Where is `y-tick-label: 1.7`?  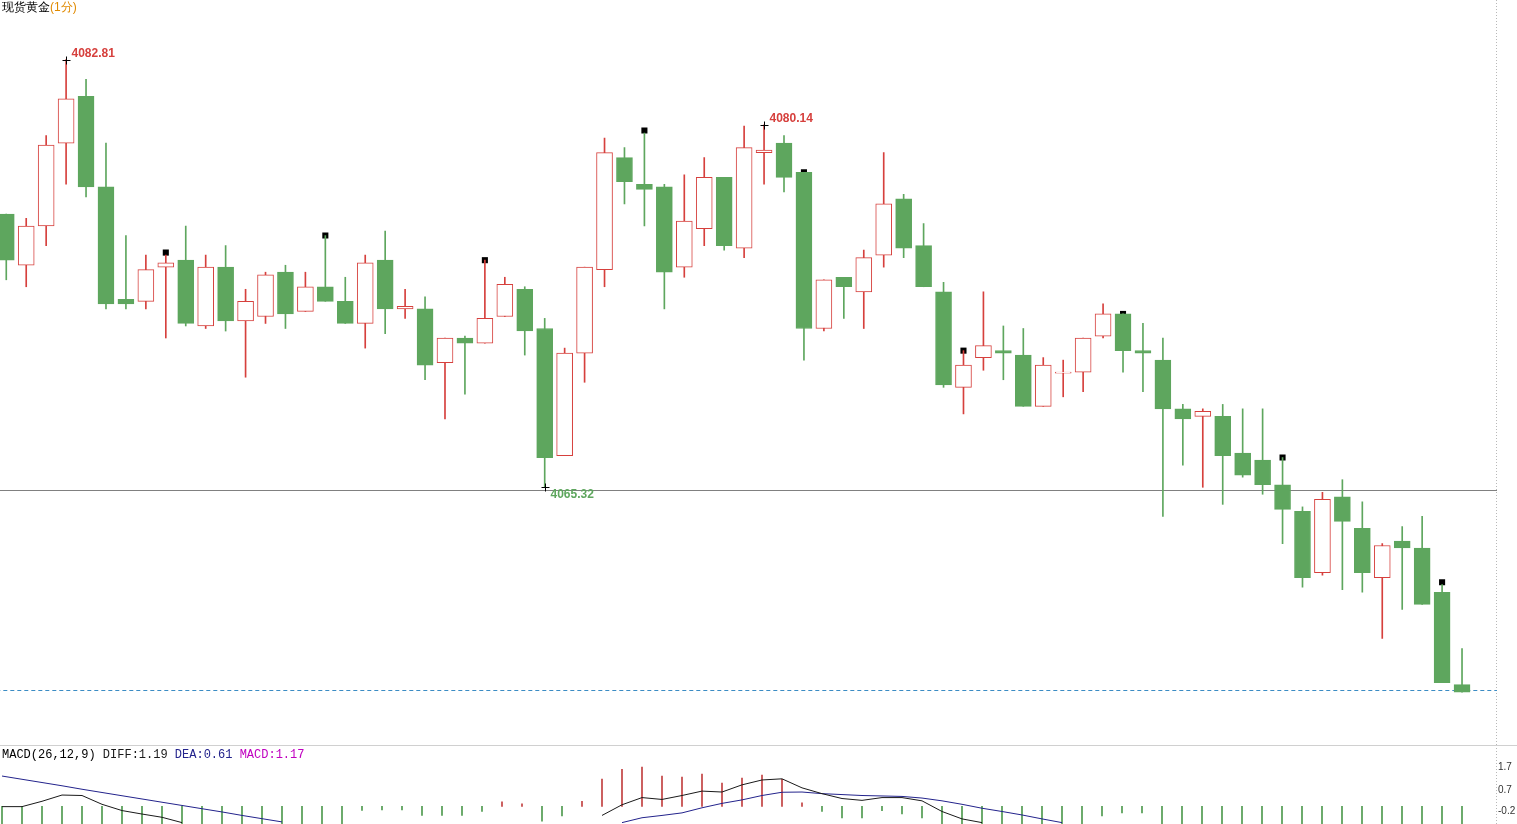
y-tick-label: 1.7 is located at coordinates (1505, 766).